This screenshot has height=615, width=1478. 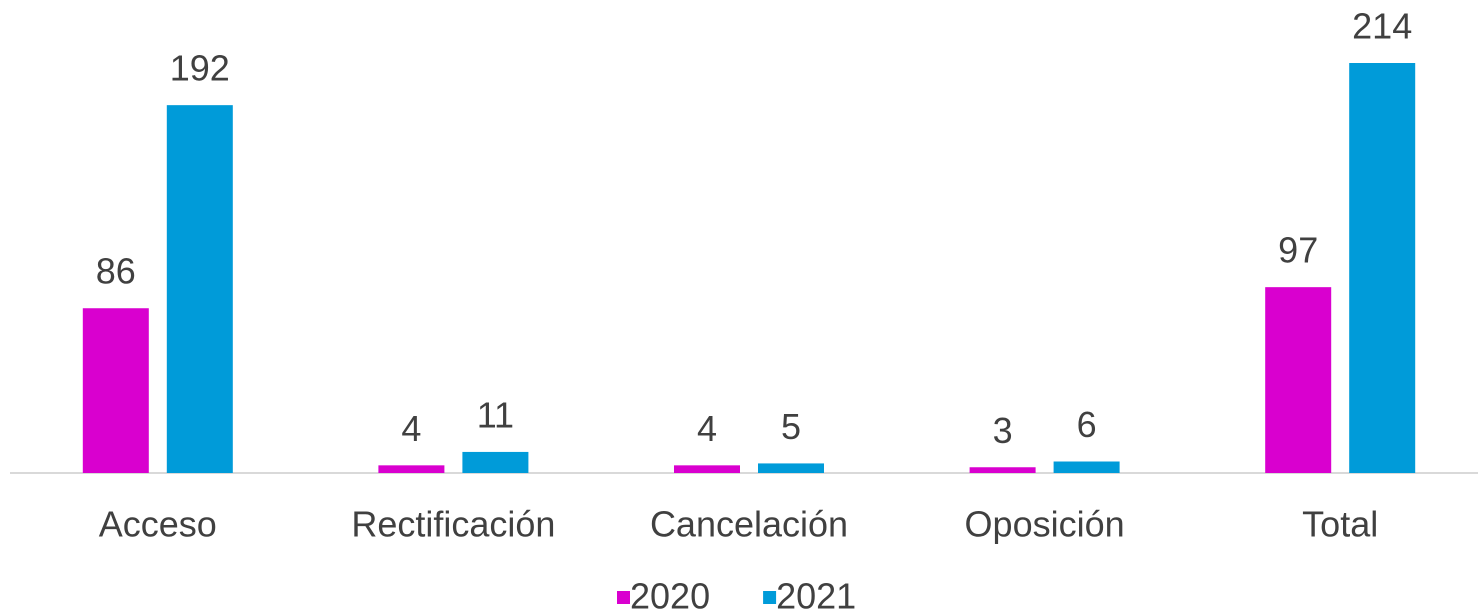 I want to click on legend-label: 2021, so click(x=816, y=595).